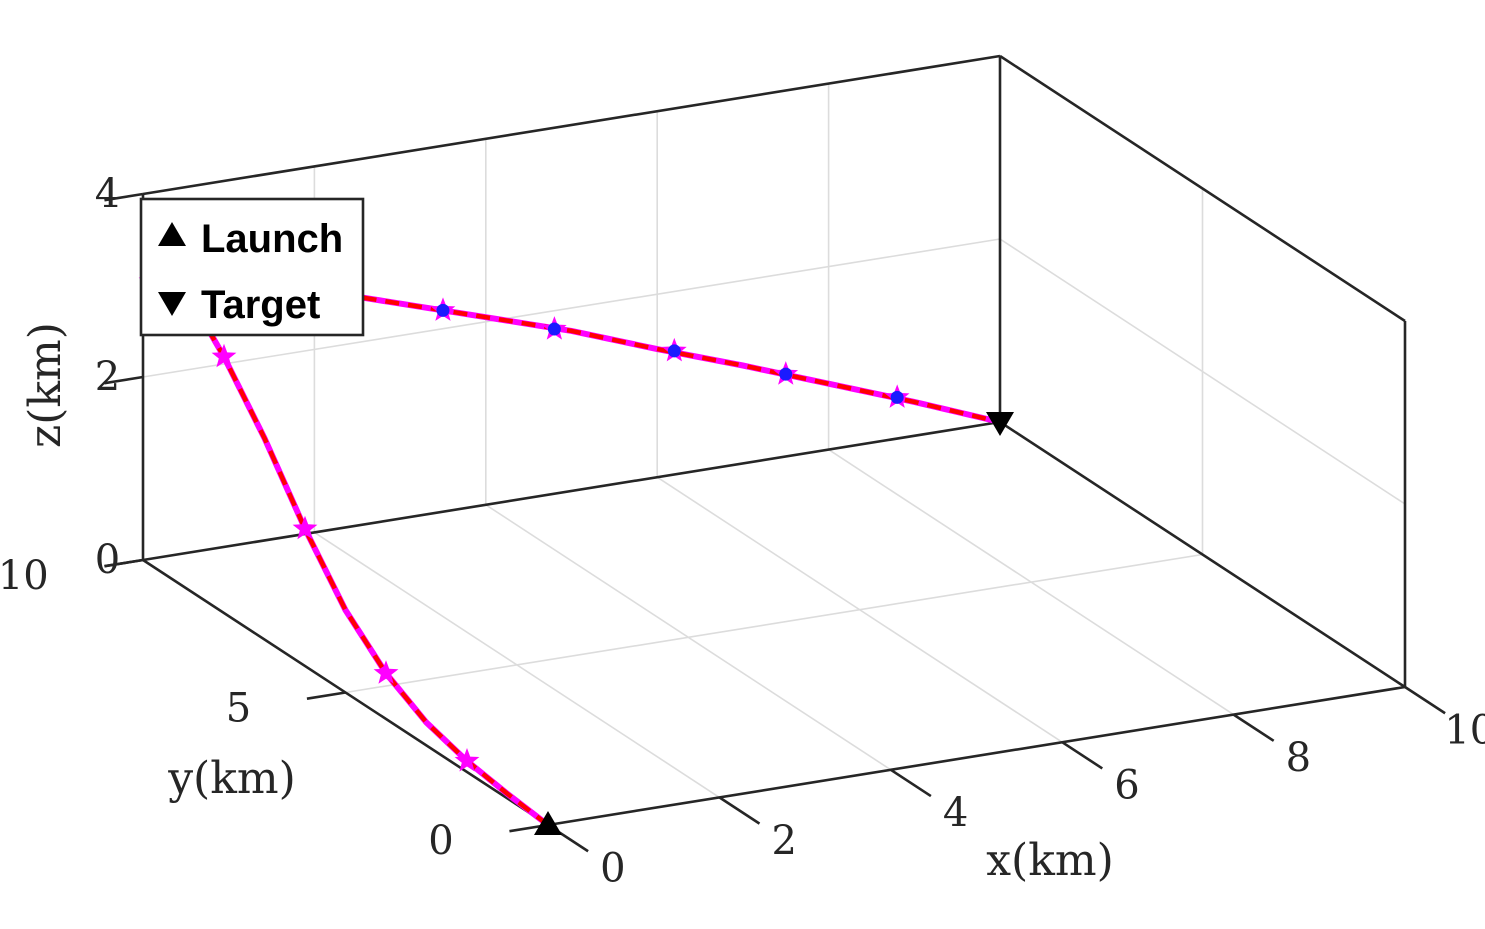 Image resolution: width=1485 pixels, height=929 pixels. I want to click on x-tick-label: 4, so click(955, 813).